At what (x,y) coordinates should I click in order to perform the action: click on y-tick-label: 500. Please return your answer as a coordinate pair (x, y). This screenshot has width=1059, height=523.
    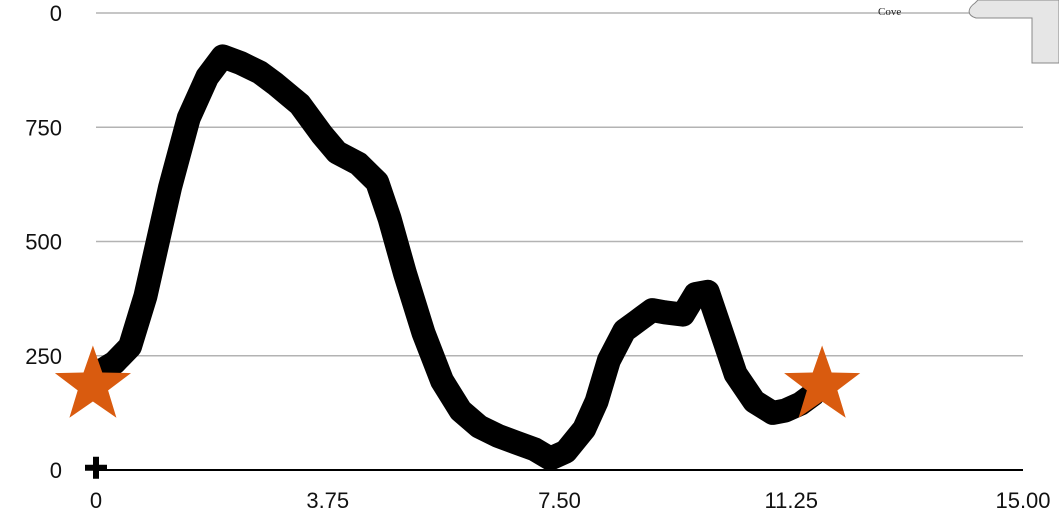
    Looking at the image, I should click on (43, 242).